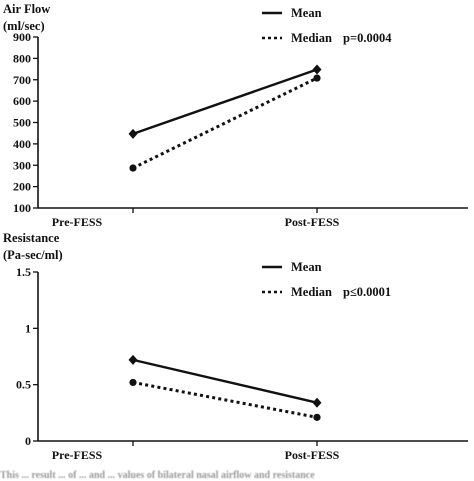 Image resolution: width=474 pixels, height=481 pixels. I want to click on airflow-ytick-label: 800, so click(22, 58).